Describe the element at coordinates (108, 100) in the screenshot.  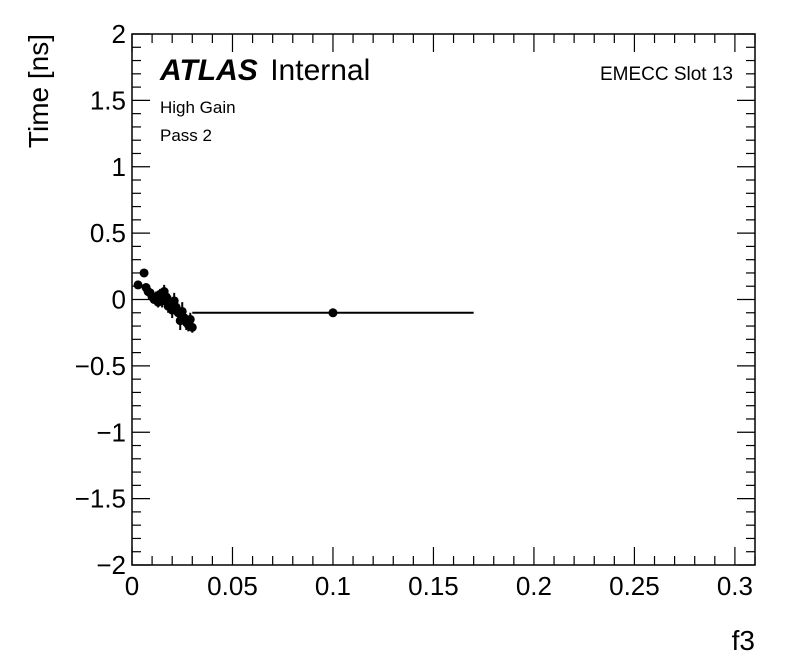
I see `y-tick-label: 1.5` at that location.